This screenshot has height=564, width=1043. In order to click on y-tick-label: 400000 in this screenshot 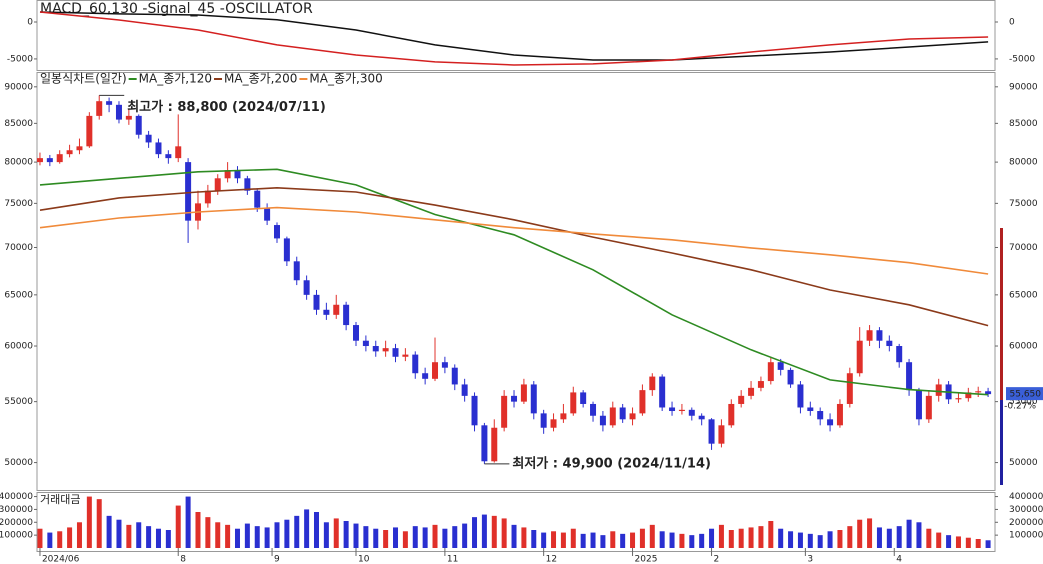, I will do `click(16, 497)`.